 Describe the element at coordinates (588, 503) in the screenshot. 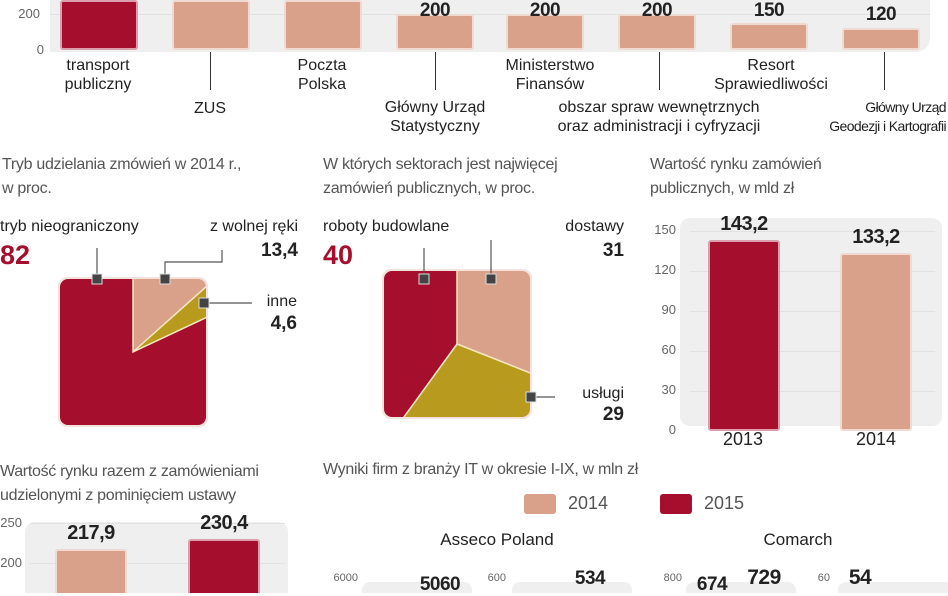

I see `legend-label-2014: 2014` at that location.